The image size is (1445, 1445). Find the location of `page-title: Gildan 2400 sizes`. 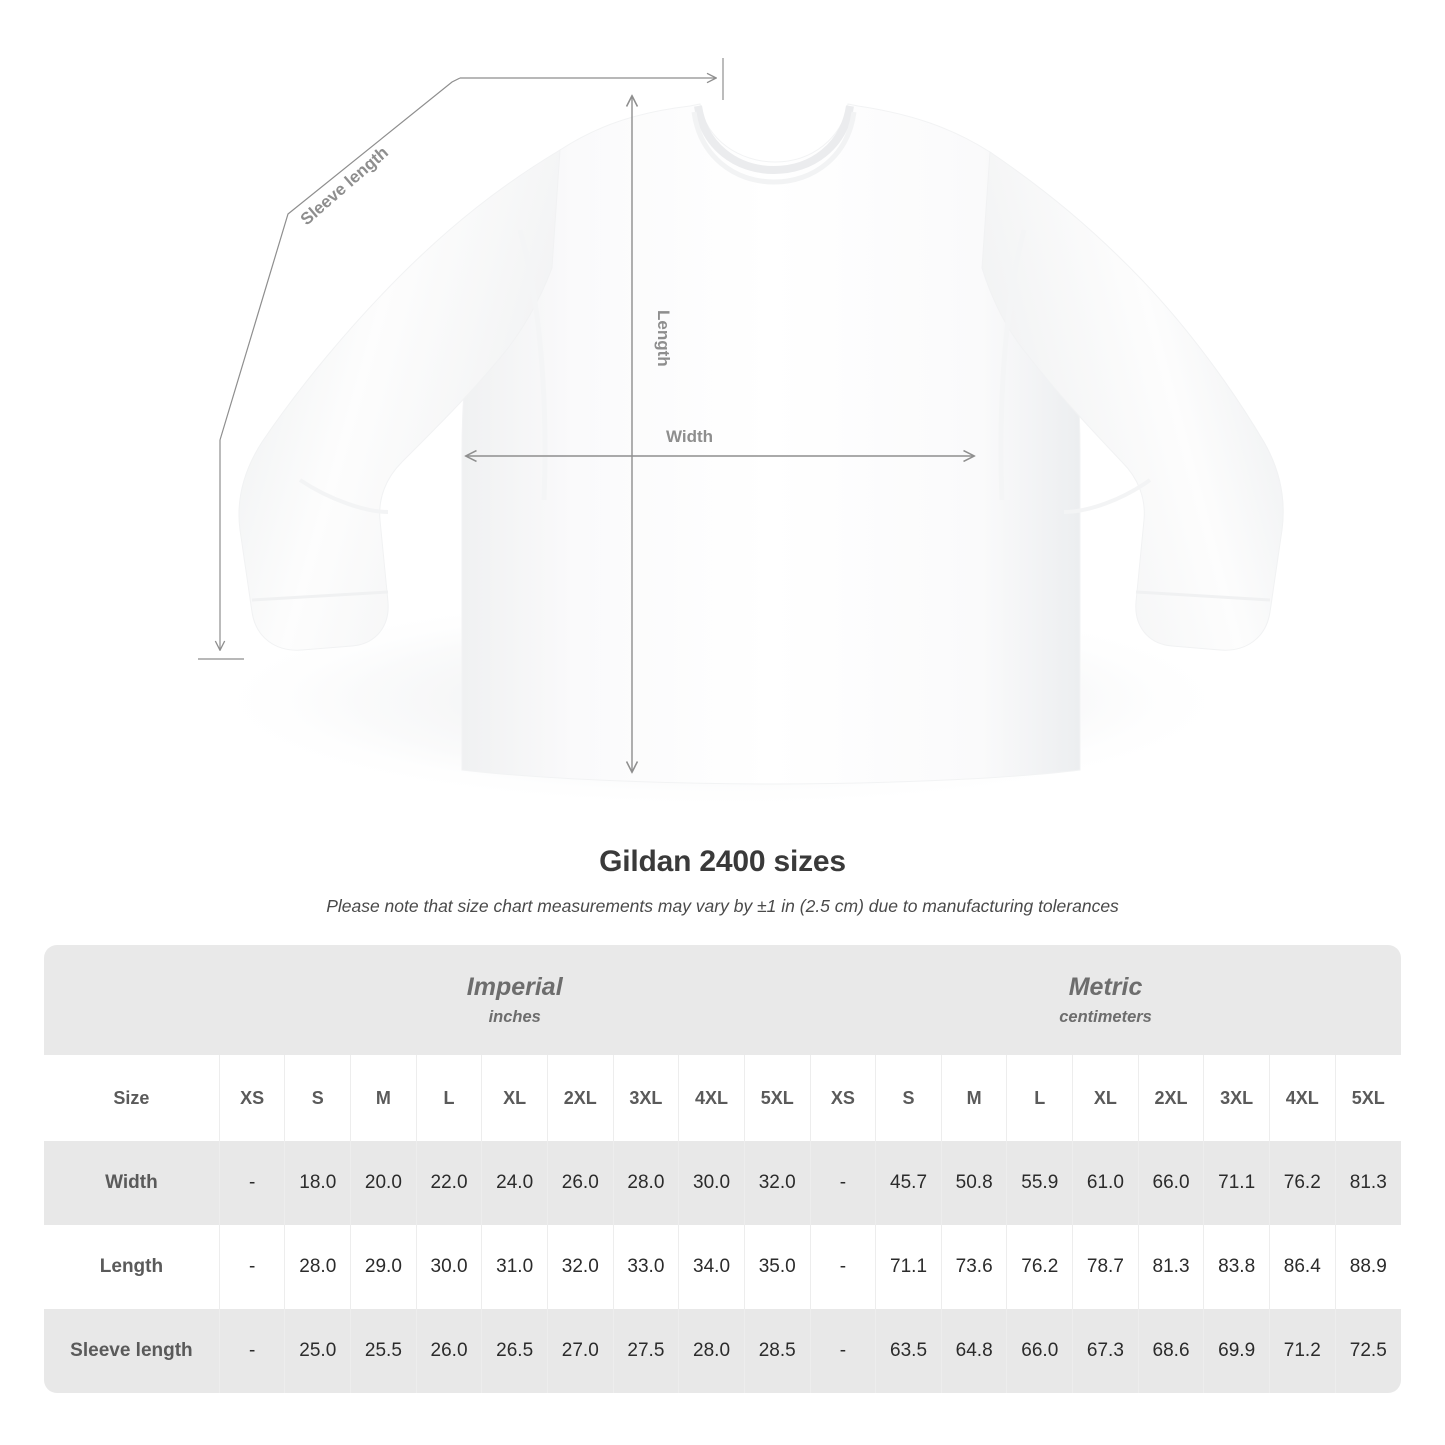

page-title: Gildan 2400 sizes is located at coordinates (722, 861).